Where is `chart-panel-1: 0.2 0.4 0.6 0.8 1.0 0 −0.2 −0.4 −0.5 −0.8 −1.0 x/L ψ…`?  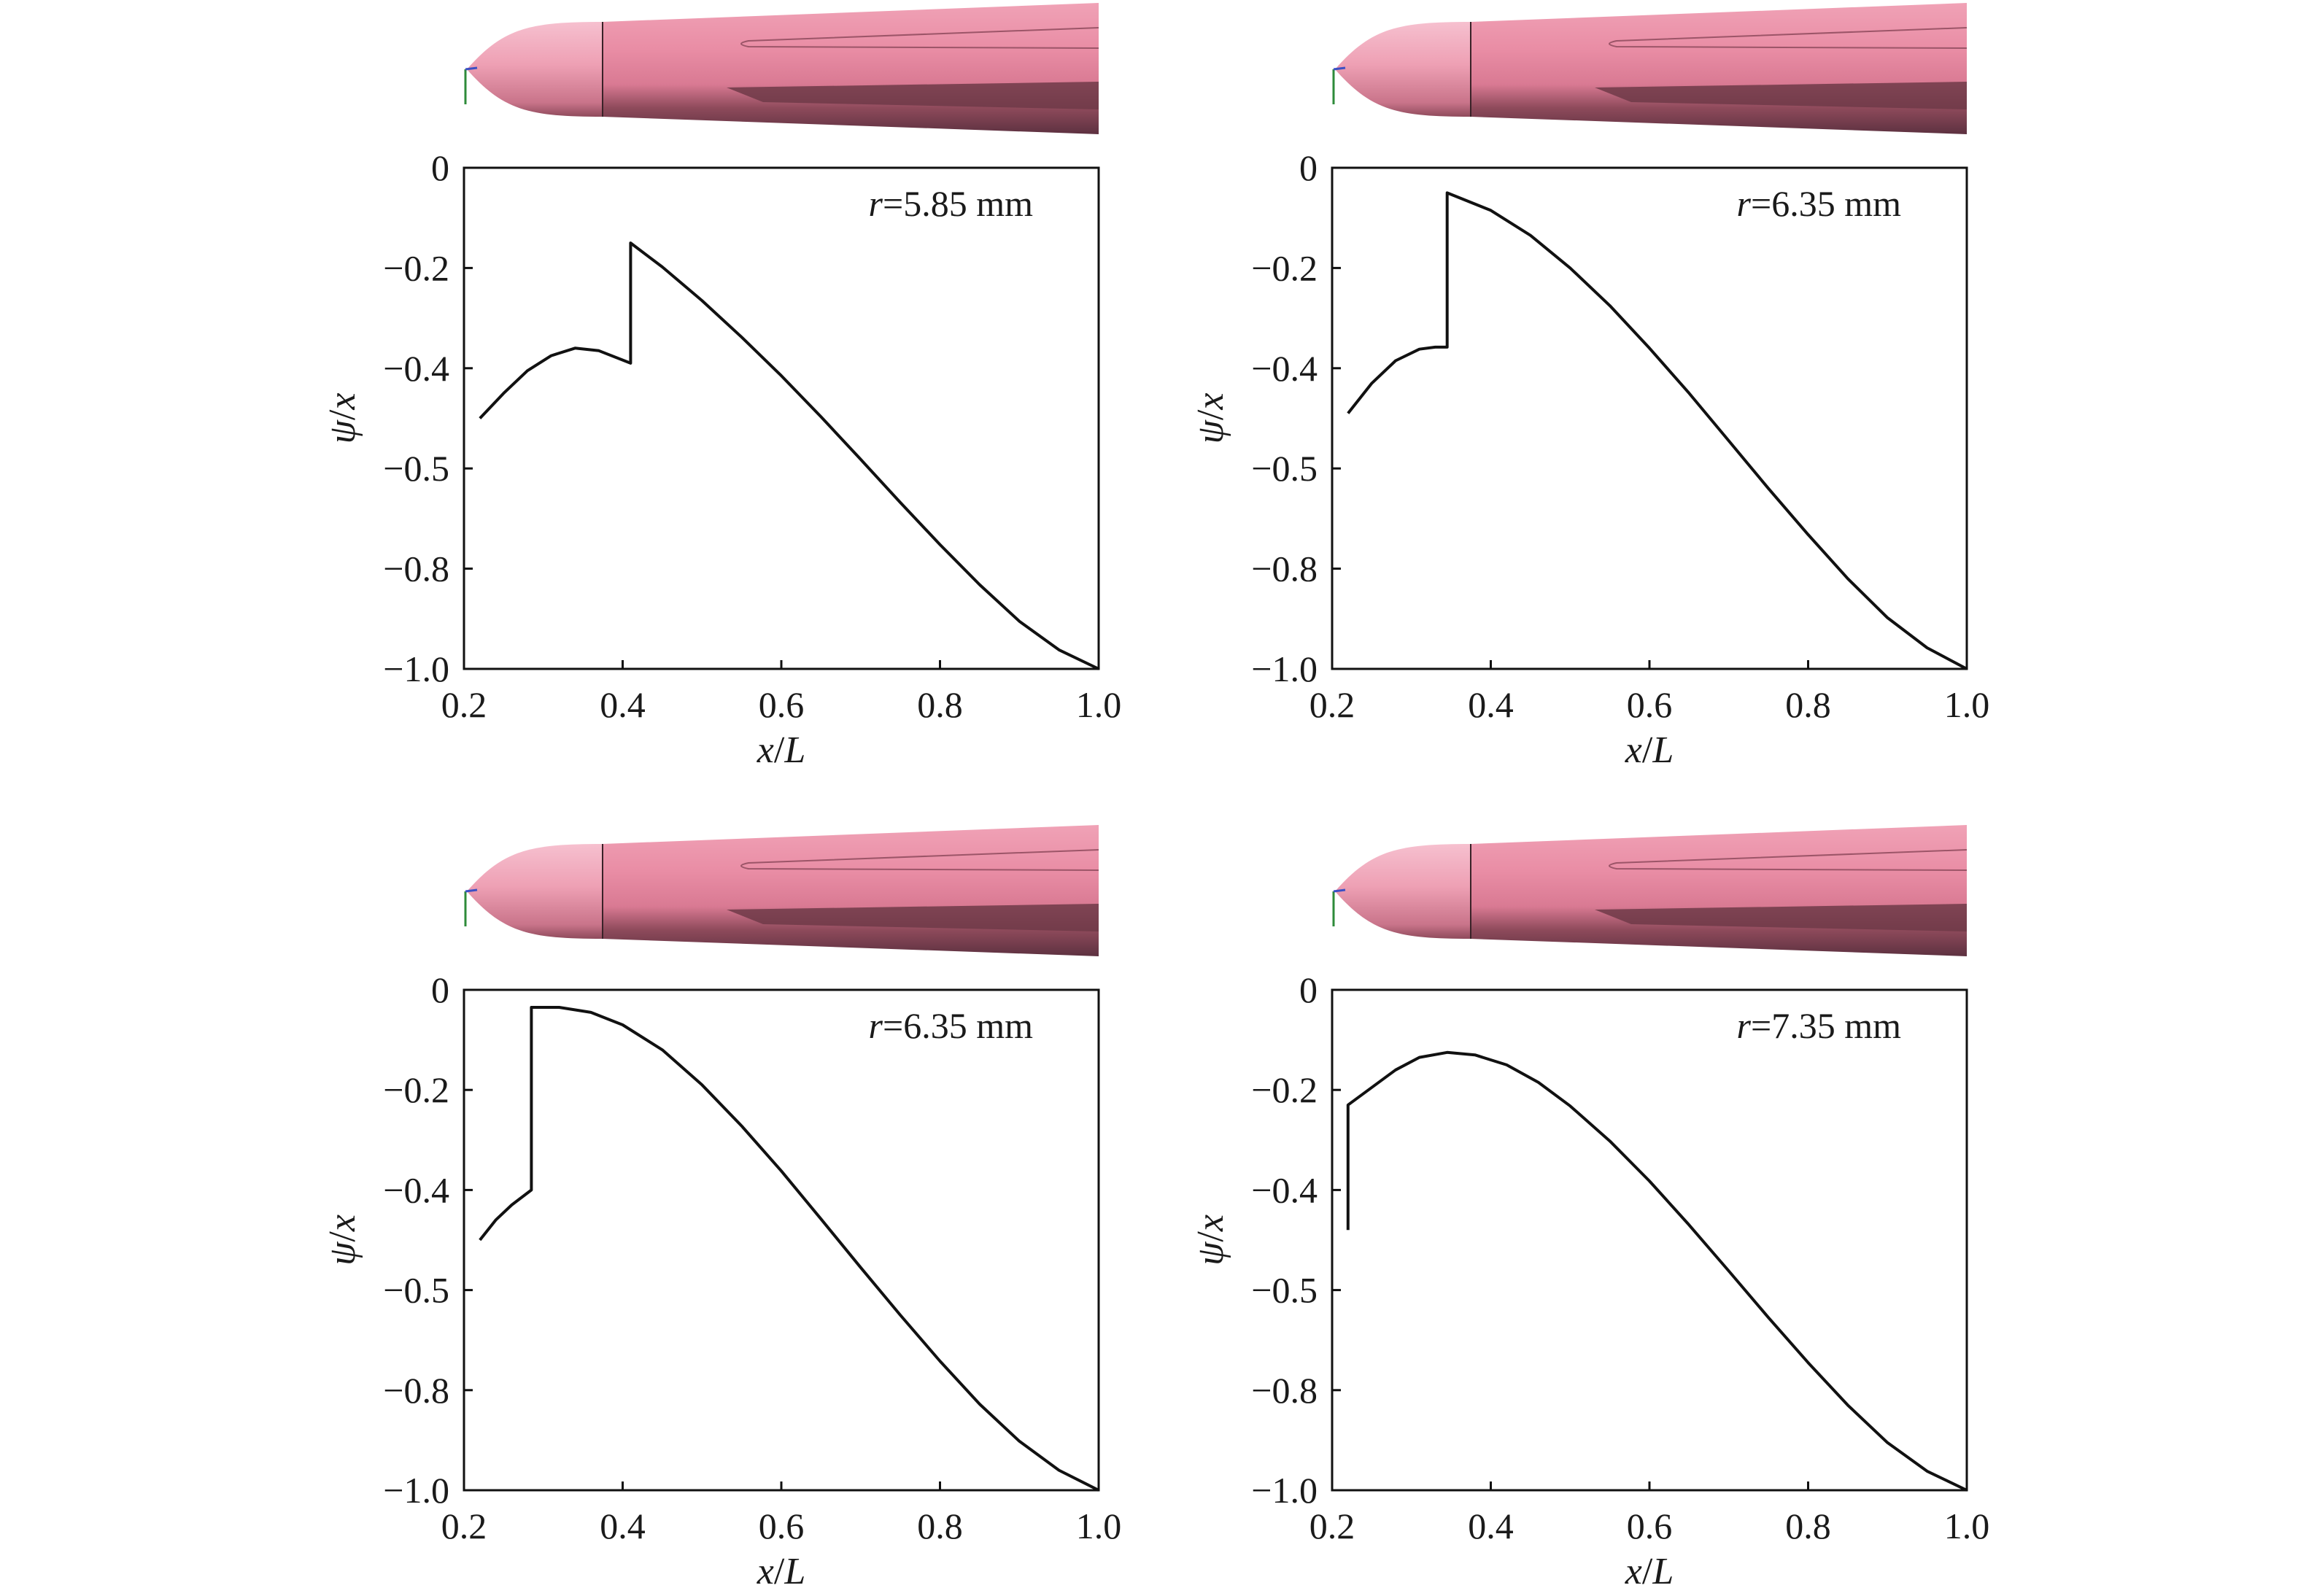
chart-panel-1: 0.2 0.4 0.6 0.8 1.0 0 −0.2 −0.4 −0.5 −0.8 −1.0 x/L ψ… is located at coordinates (722, 459).